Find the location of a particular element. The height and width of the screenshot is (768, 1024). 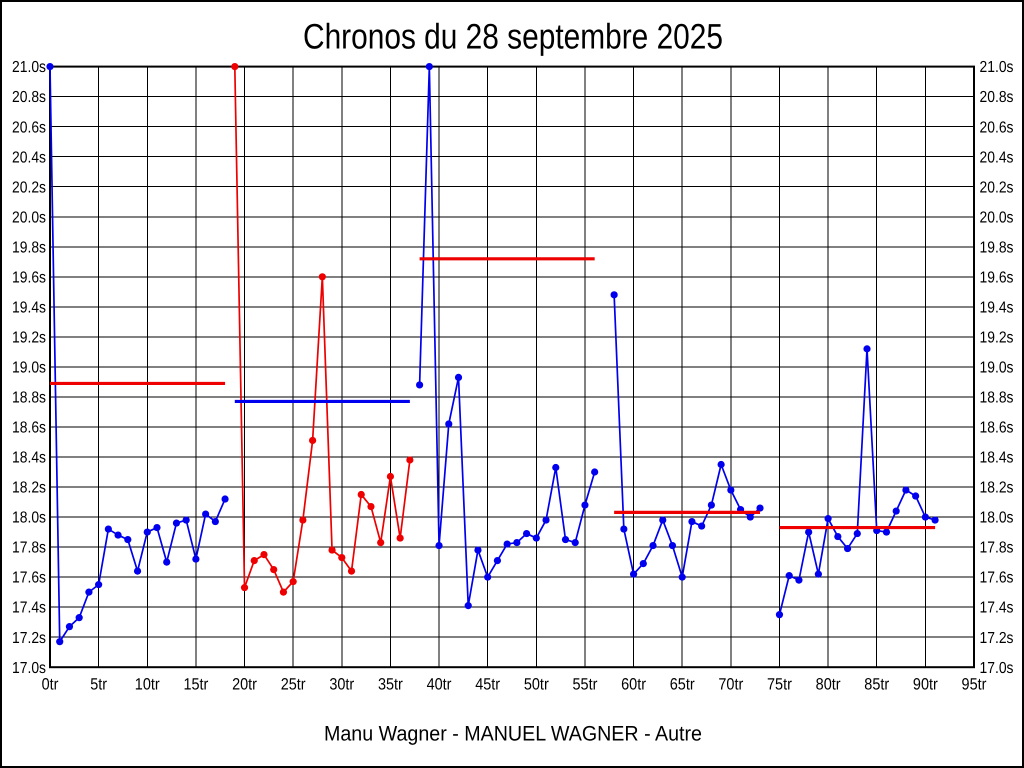

svg-text: 35tr is located at coordinates (390, 685).